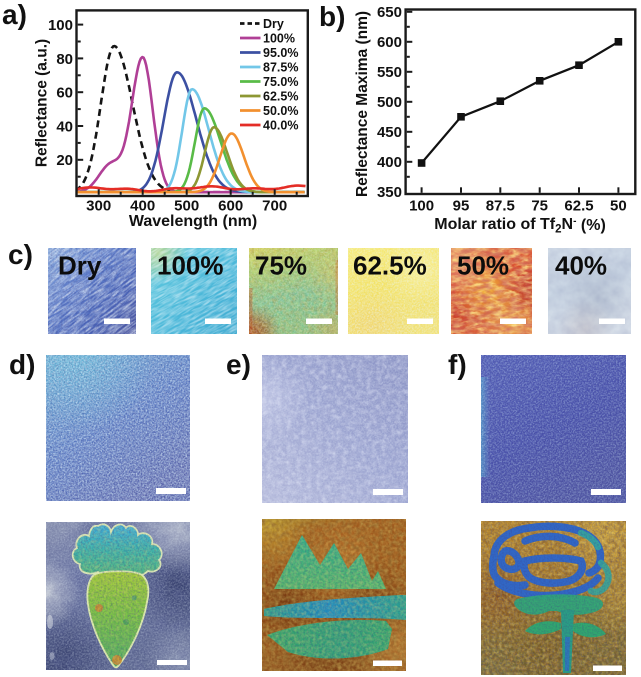 The height and width of the screenshot is (677, 641). Describe the element at coordinates (64, 59) in the screenshot. I see `svg-text: 80` at that location.